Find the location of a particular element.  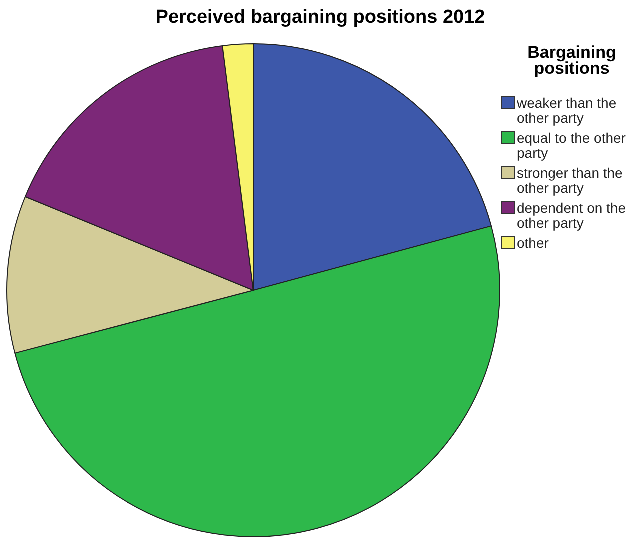

chart-title: Perceived bargaining positions 2012 is located at coordinates (321, 17).